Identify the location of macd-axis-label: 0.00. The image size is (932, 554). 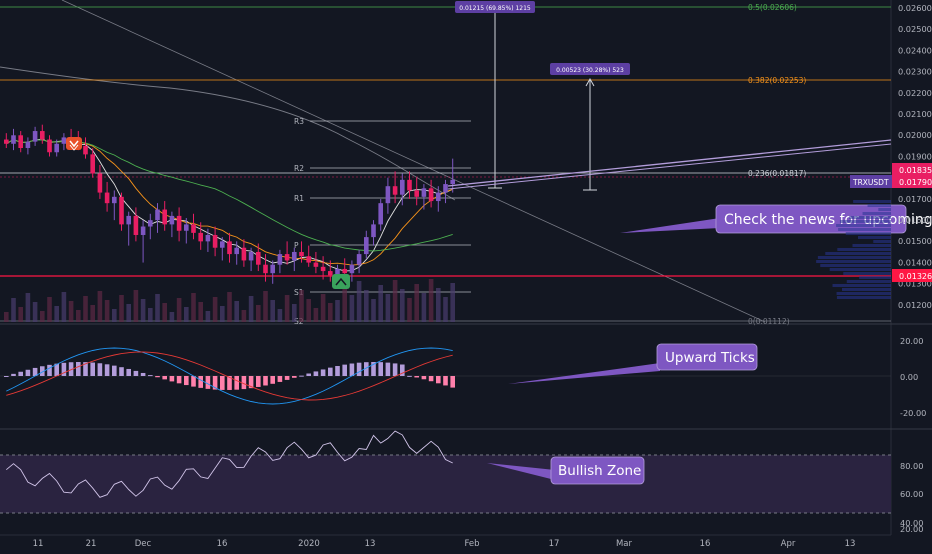
(909, 377).